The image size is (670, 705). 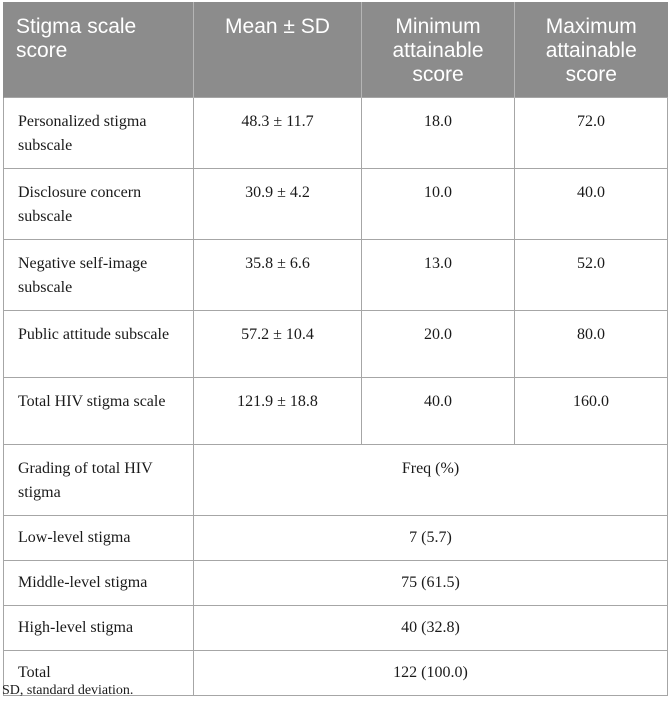 I want to click on mean-sd-cell: 48.3 ± 11.7, so click(x=277, y=133).